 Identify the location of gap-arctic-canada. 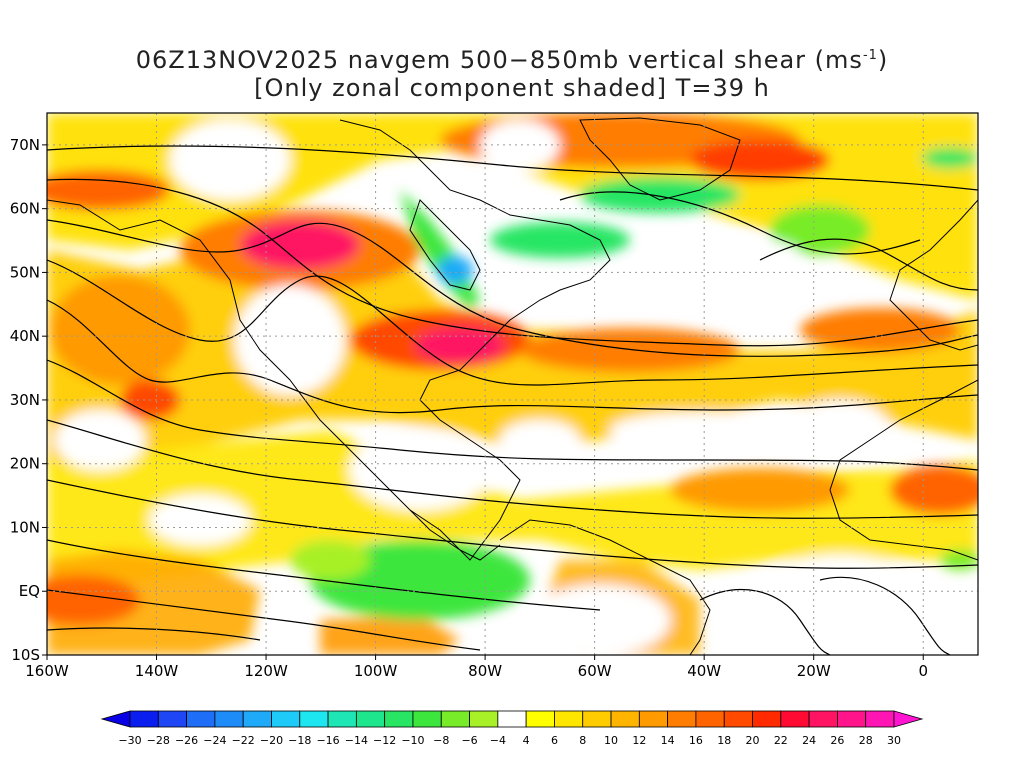
(520, 145).